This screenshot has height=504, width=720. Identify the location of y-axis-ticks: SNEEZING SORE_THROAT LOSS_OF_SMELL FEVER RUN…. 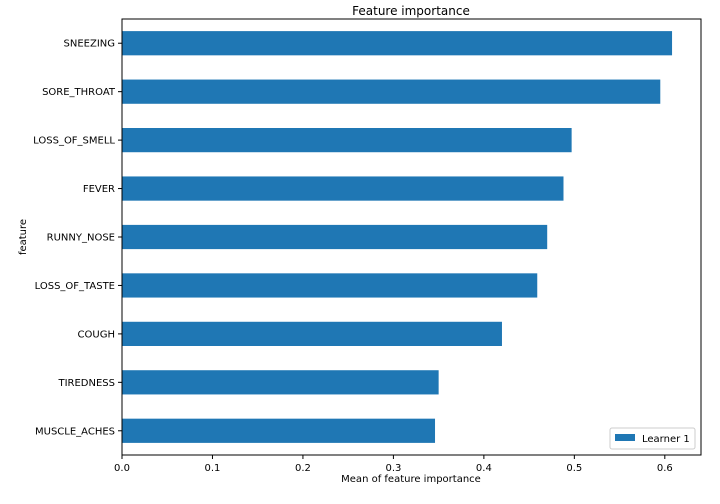
(77, 238).